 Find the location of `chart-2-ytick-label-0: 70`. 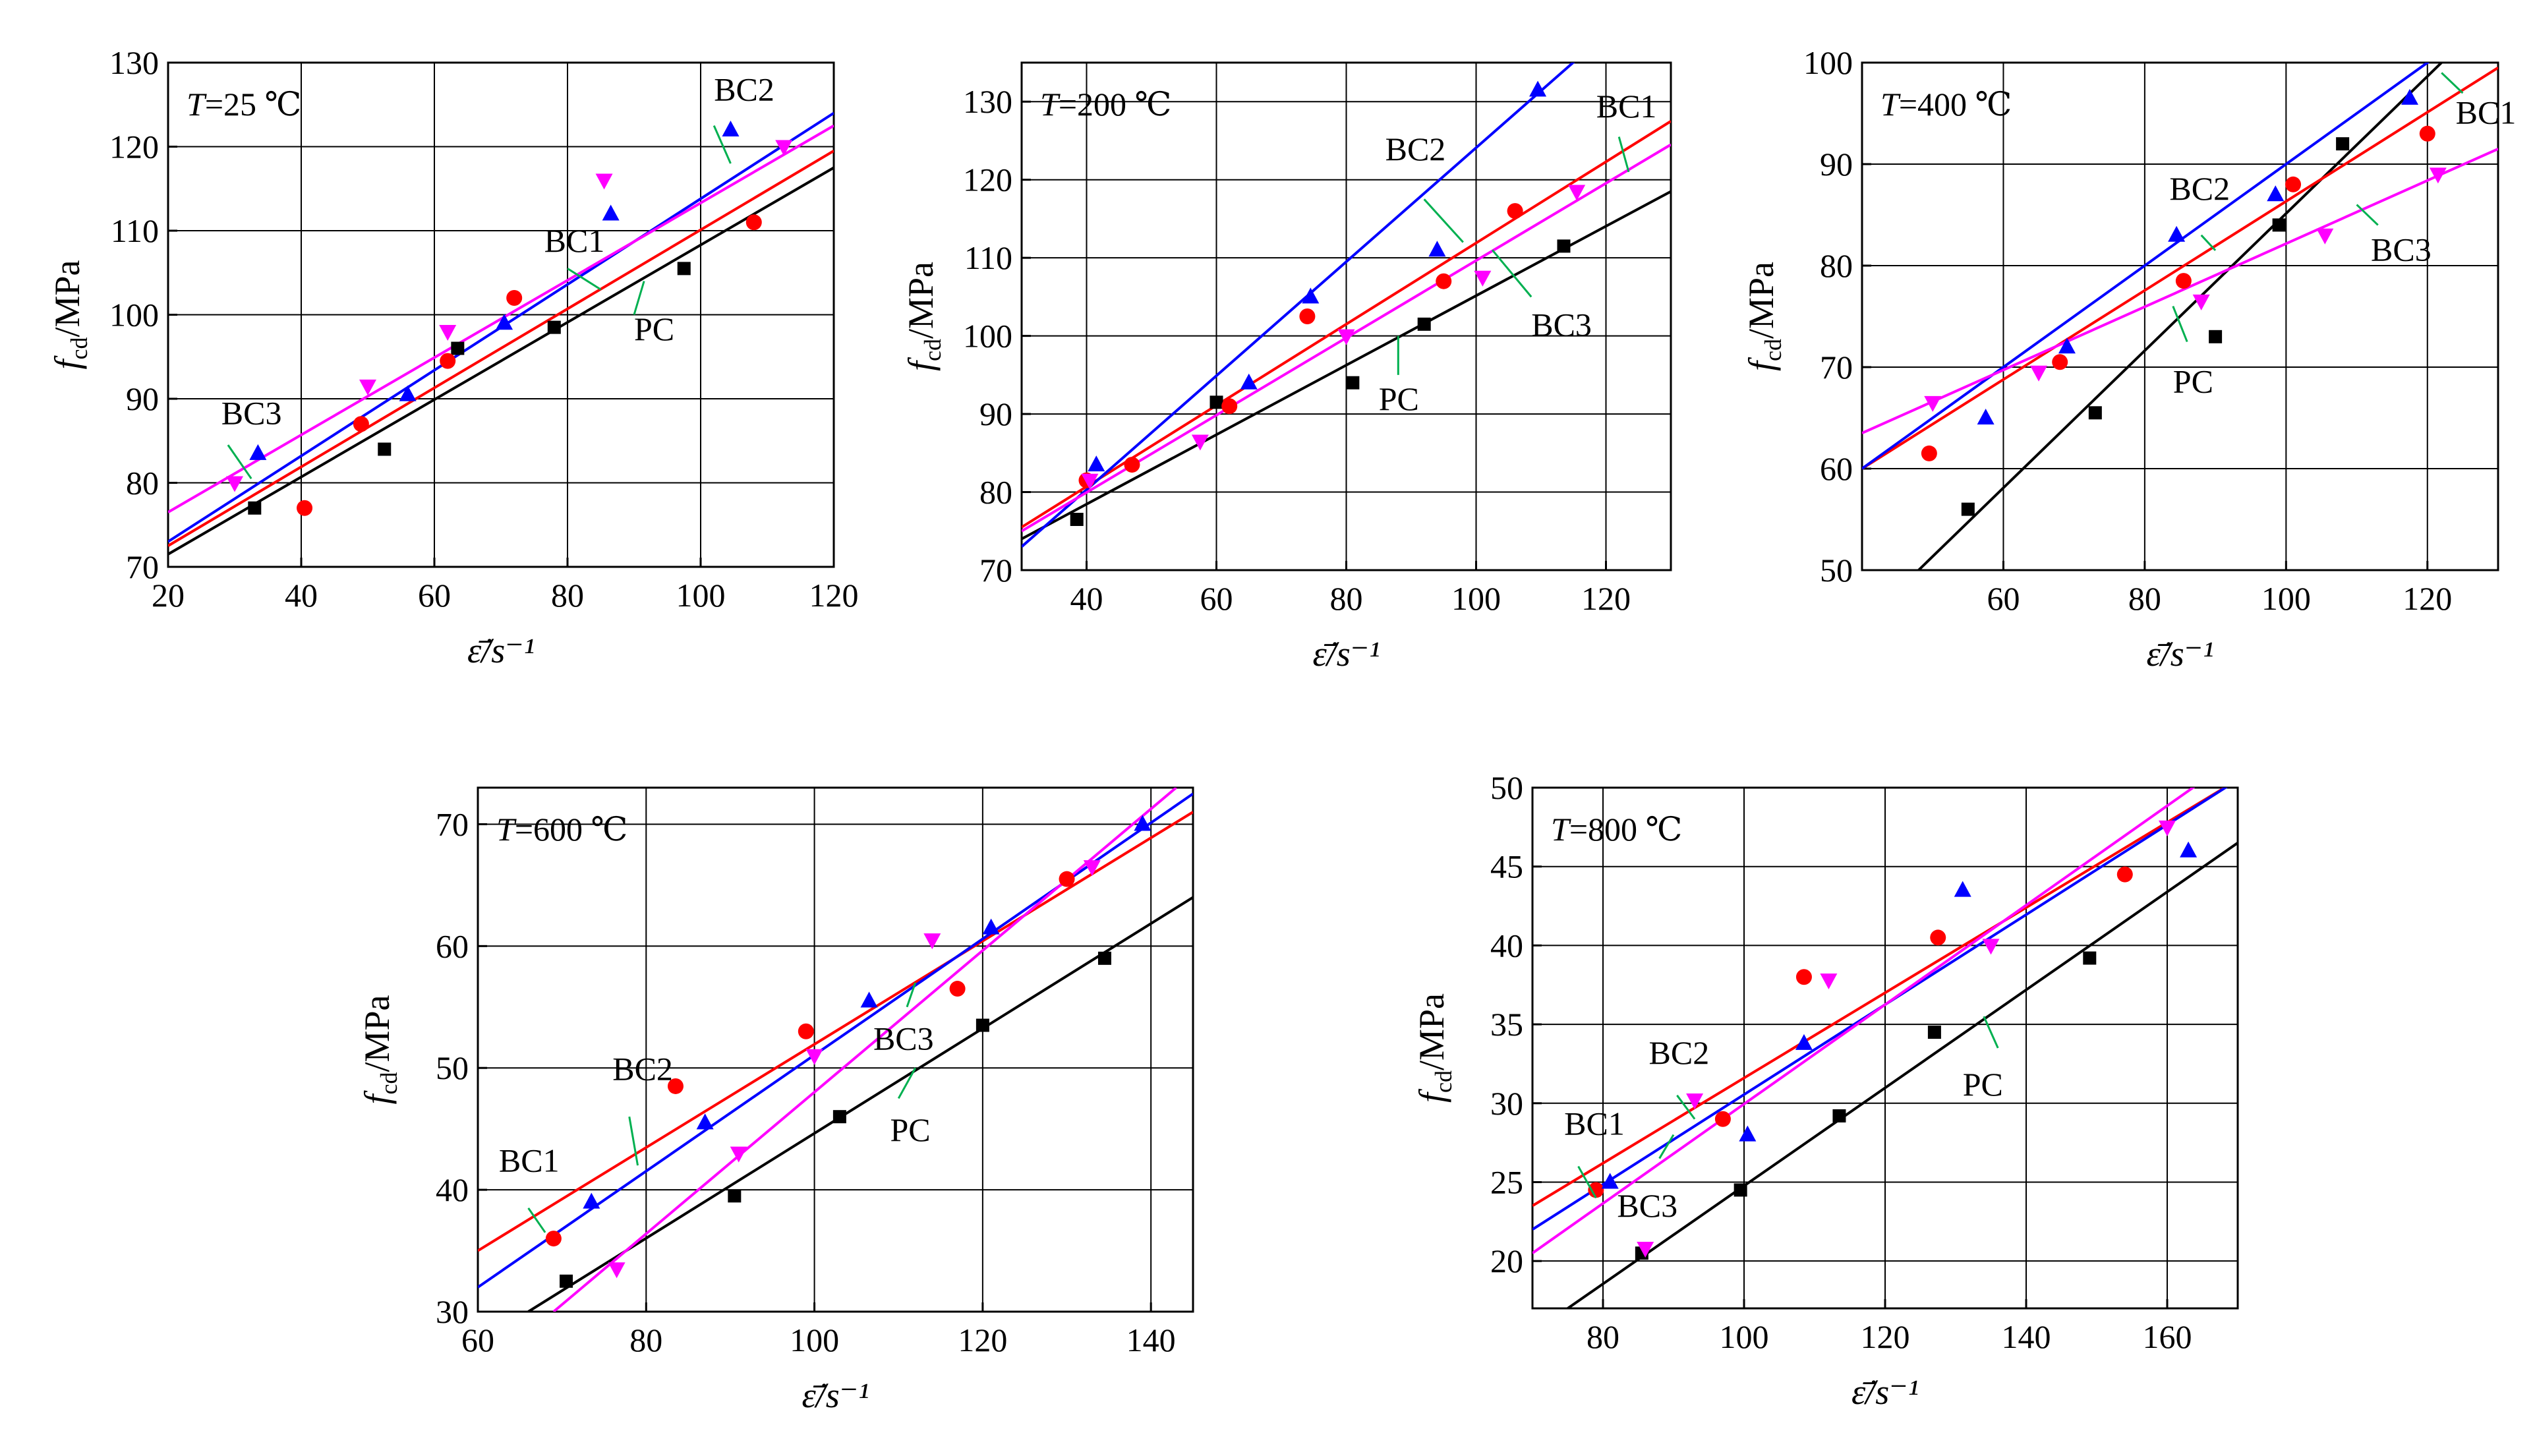

chart-2-ytick-label-0: 70 is located at coordinates (995, 570).